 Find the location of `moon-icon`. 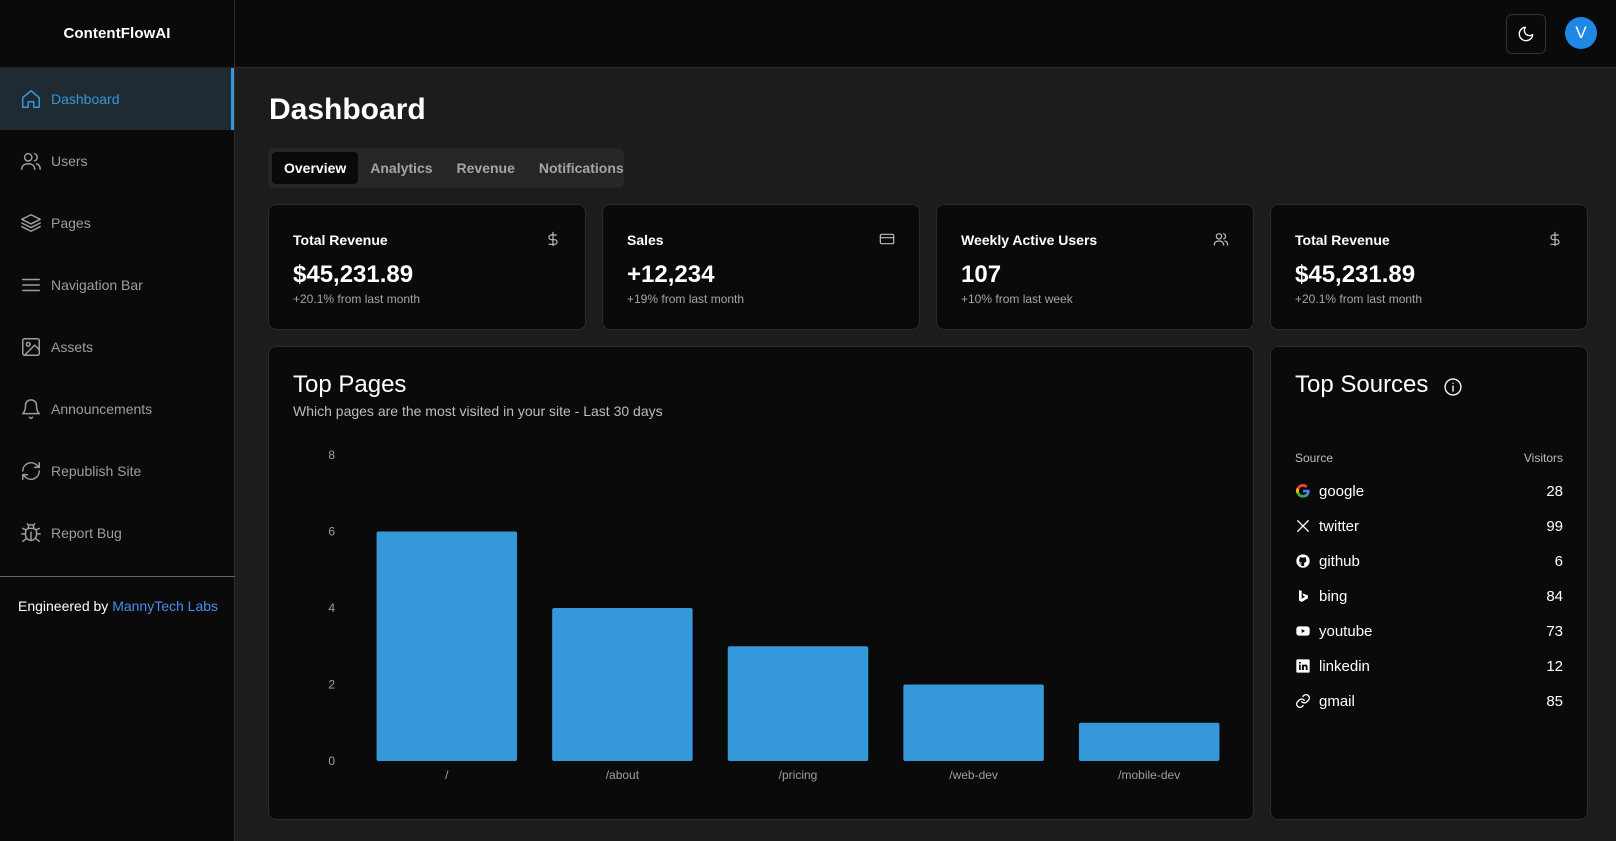

moon-icon is located at coordinates (1526, 34).